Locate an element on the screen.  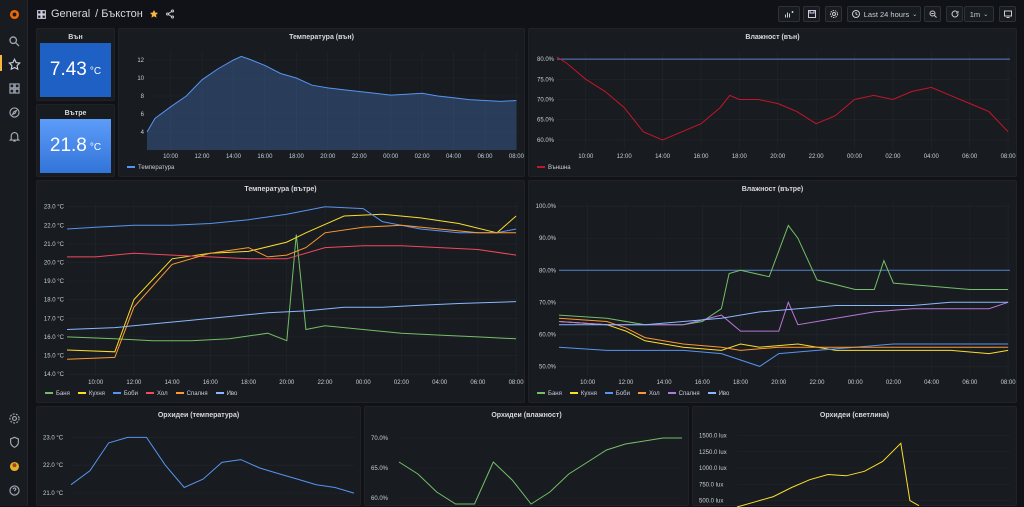
settings-gear-icon is located at coordinates (14, 418).